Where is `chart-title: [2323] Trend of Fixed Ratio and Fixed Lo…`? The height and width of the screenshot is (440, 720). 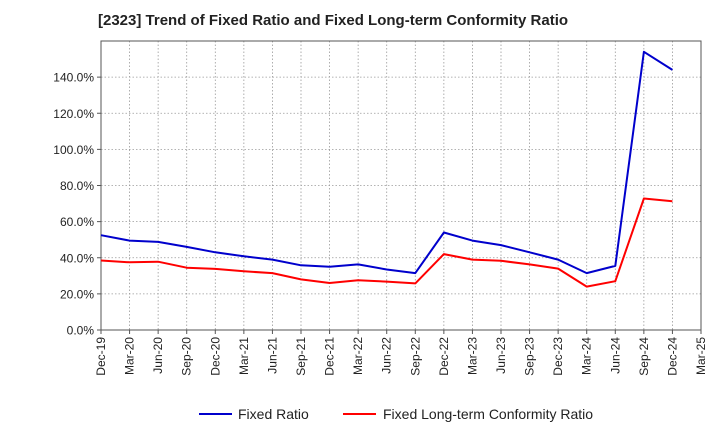 chart-title: [2323] Trend of Fixed Ratio and Fixed Lo… is located at coordinates (333, 20).